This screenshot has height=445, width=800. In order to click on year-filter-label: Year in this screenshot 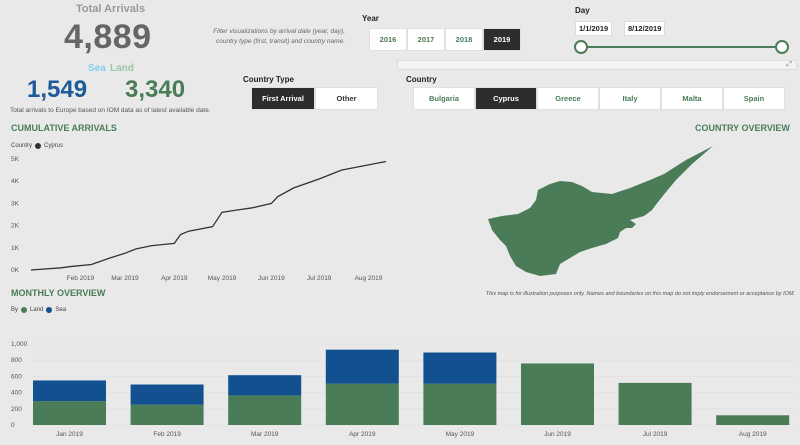, I will do `click(370, 18)`.